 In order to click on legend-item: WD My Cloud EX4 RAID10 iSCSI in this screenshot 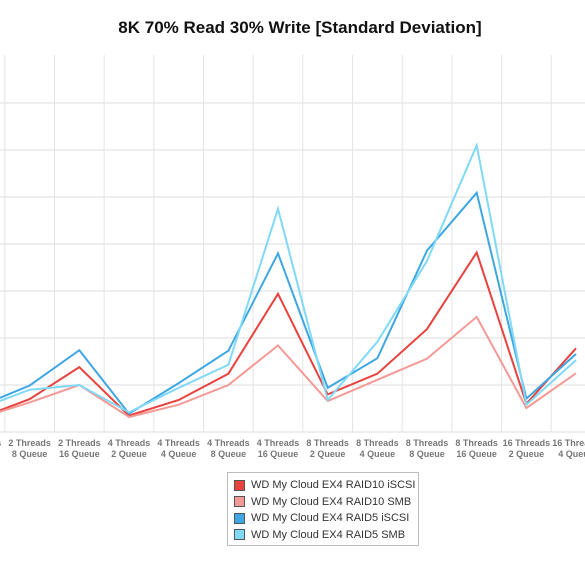, I will do `click(326, 485)`.